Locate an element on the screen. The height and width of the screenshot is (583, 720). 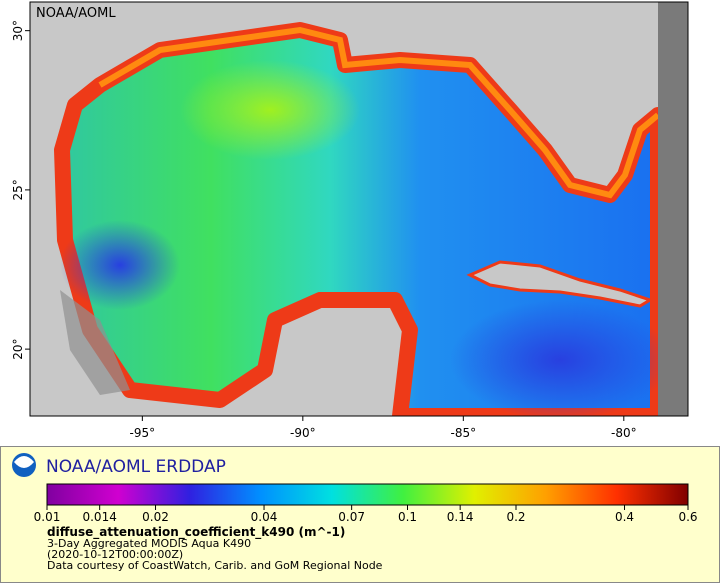
colorbar-tick-label: 0.6 is located at coordinates (687, 517).